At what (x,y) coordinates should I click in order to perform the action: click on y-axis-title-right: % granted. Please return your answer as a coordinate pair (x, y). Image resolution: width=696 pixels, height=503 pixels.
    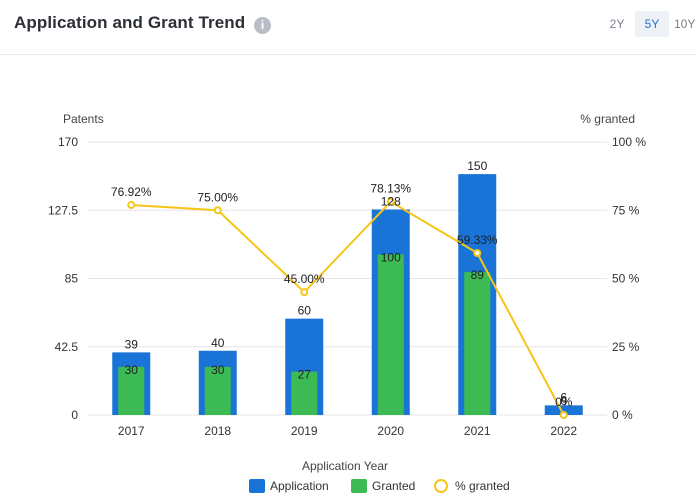
    Looking at the image, I should click on (607, 119).